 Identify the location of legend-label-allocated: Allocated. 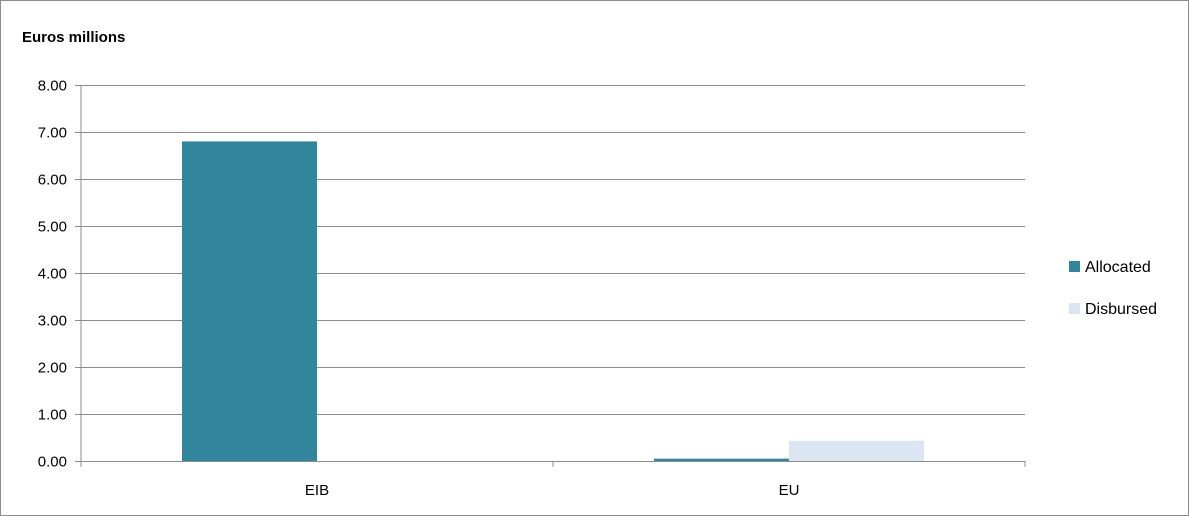
(1118, 267).